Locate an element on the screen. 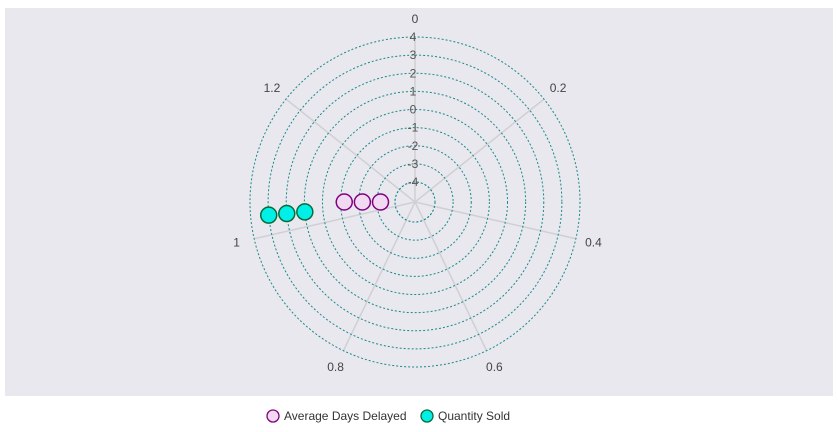 The height and width of the screenshot is (432, 838). legend-label: Quantity Sold is located at coordinates (474, 416).